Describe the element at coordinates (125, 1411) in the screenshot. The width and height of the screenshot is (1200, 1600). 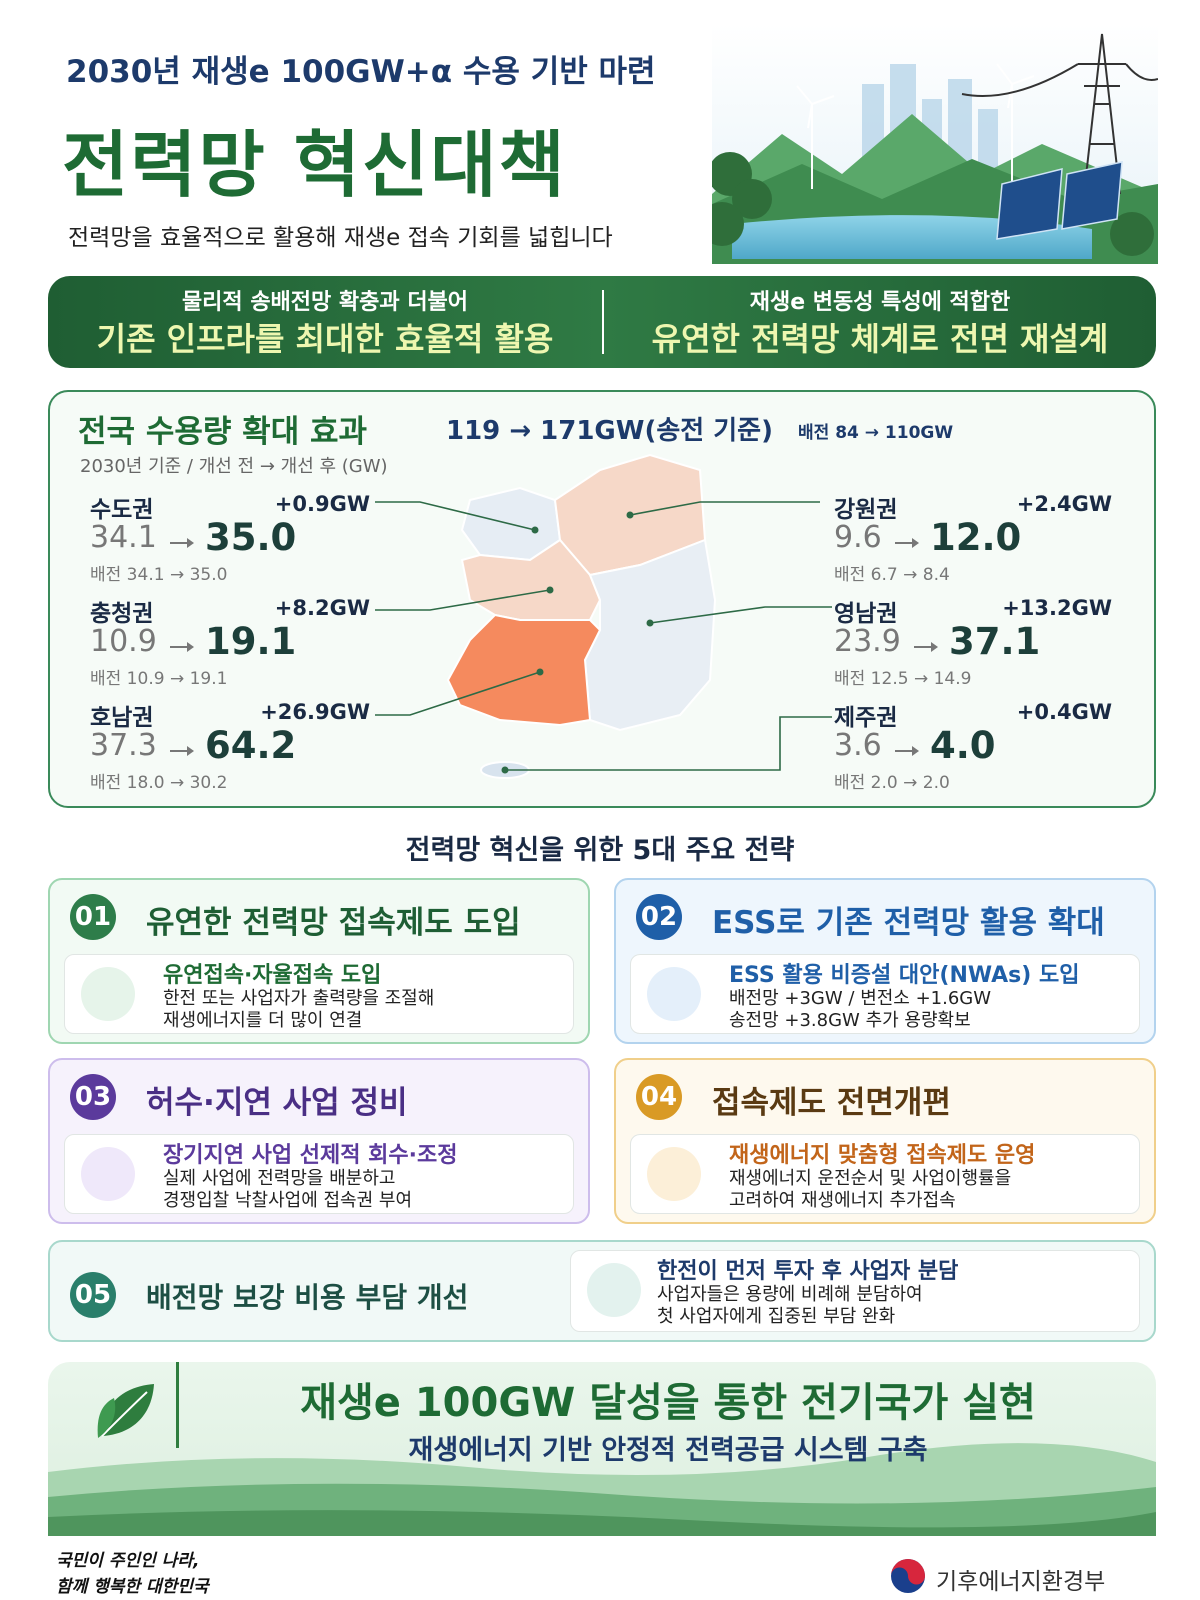
I see `leaf-icon` at that location.